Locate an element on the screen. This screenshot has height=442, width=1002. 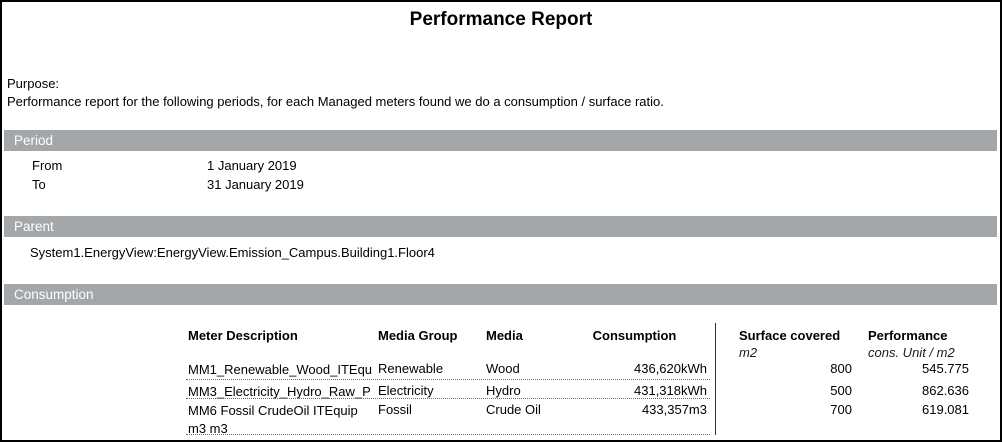
column-header-consumption: Consumption is located at coordinates (634, 335).